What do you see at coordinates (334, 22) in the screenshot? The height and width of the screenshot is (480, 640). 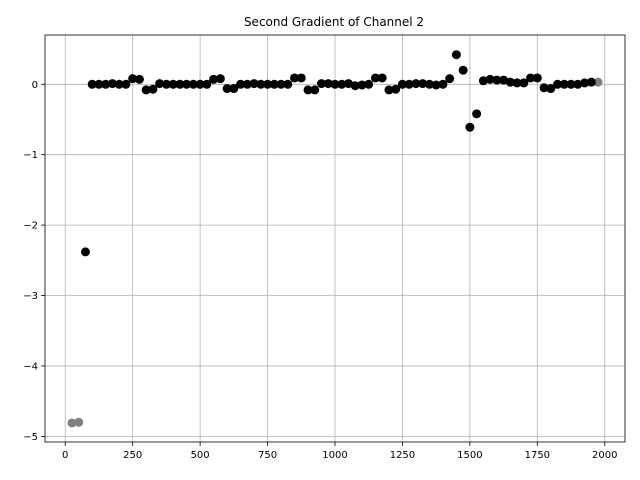 I see `chart-title: Second Gradient of Channel 2` at bounding box center [334, 22].